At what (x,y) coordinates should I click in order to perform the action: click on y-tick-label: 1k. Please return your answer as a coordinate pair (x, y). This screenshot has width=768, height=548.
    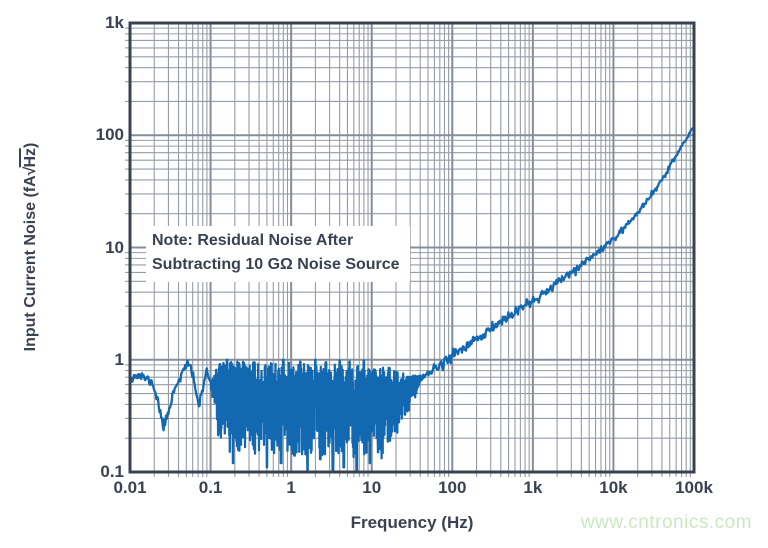
    Looking at the image, I should click on (114, 22).